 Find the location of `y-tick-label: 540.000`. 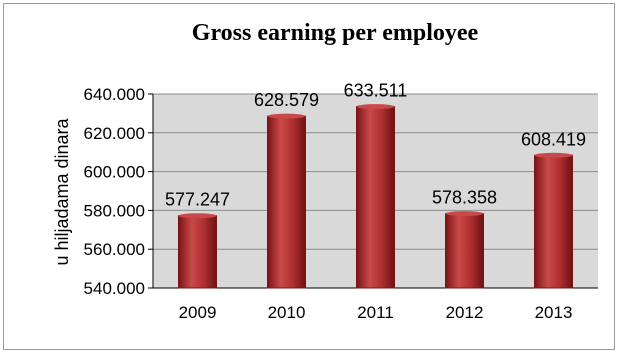

y-tick-label: 540.000 is located at coordinates (114, 288).